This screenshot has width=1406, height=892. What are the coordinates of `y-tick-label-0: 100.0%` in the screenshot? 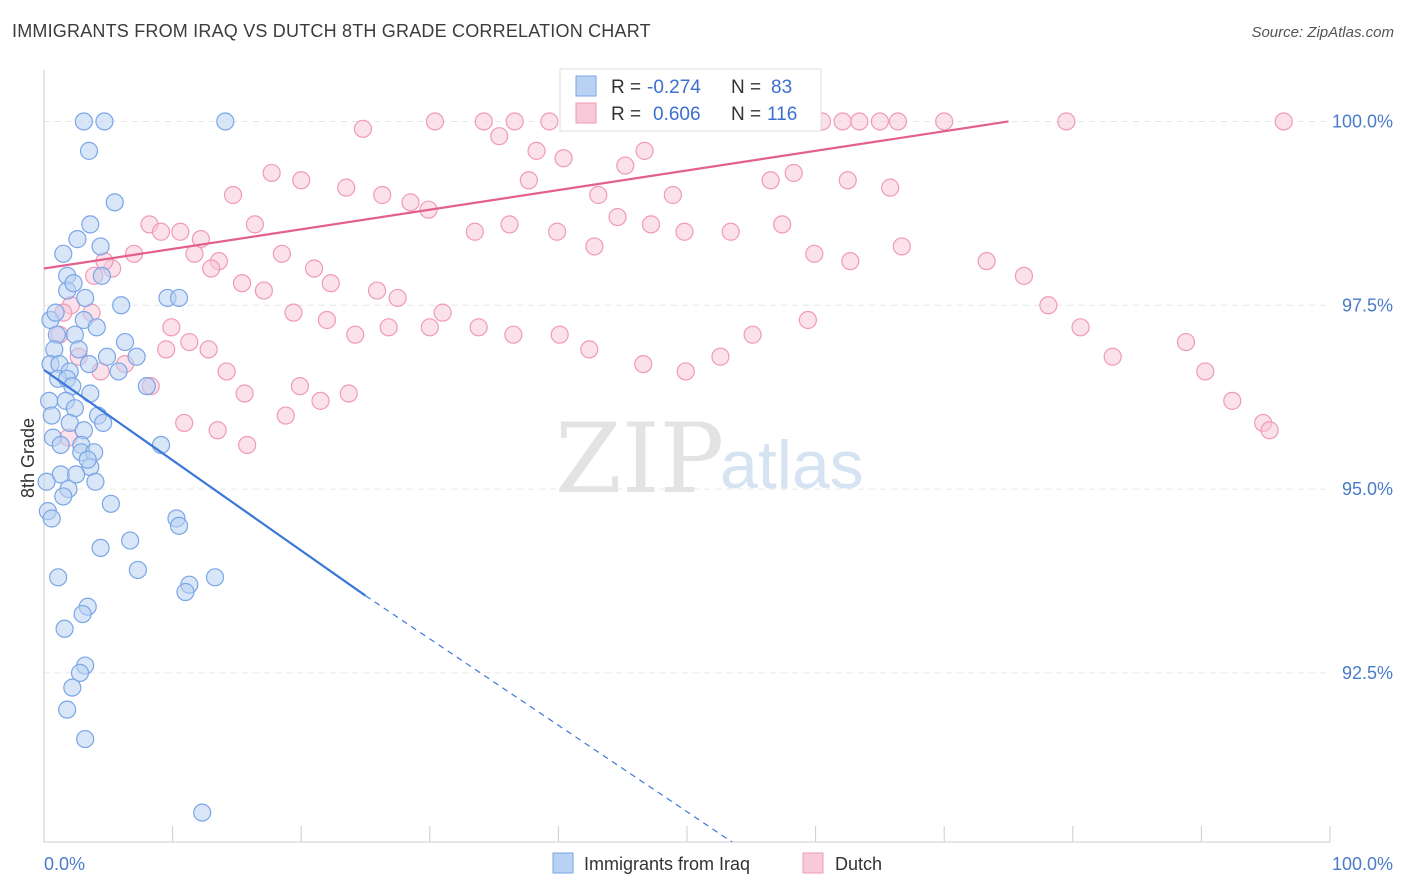 It's located at (1362, 121).